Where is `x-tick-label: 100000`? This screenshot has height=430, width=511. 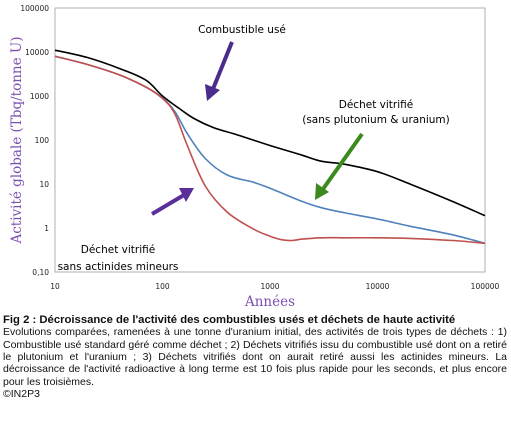 x-tick-label: 100000 is located at coordinates (485, 286).